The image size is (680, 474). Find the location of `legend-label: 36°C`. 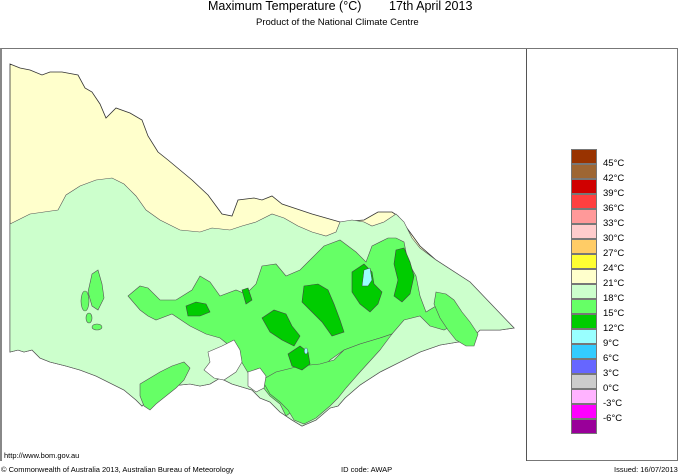

legend-label: 36°C is located at coordinates (614, 208).